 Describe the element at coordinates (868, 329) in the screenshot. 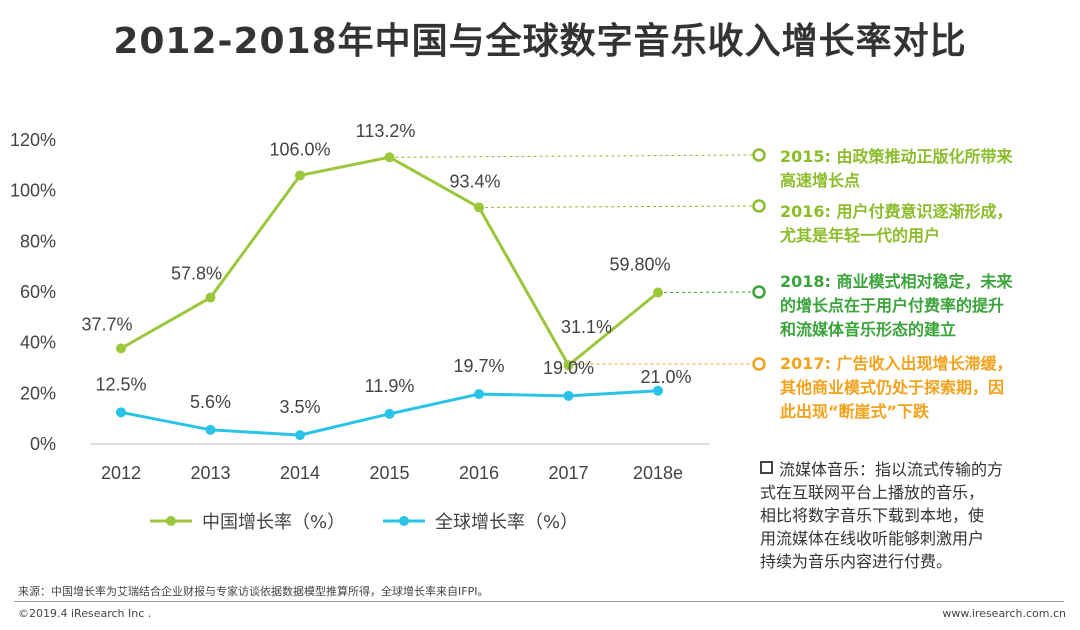

I see `annotation-line: 和流媒体音乐形态的建立` at that location.